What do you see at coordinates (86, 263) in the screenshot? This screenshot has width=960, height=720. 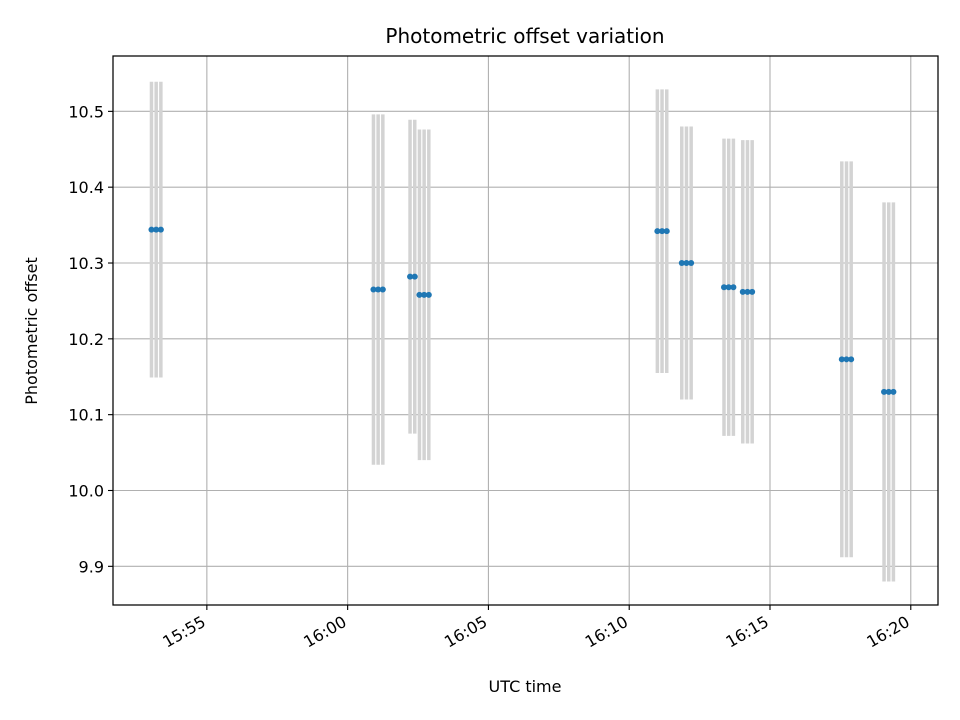 I see `y-tick-label: 10.3` at bounding box center [86, 263].